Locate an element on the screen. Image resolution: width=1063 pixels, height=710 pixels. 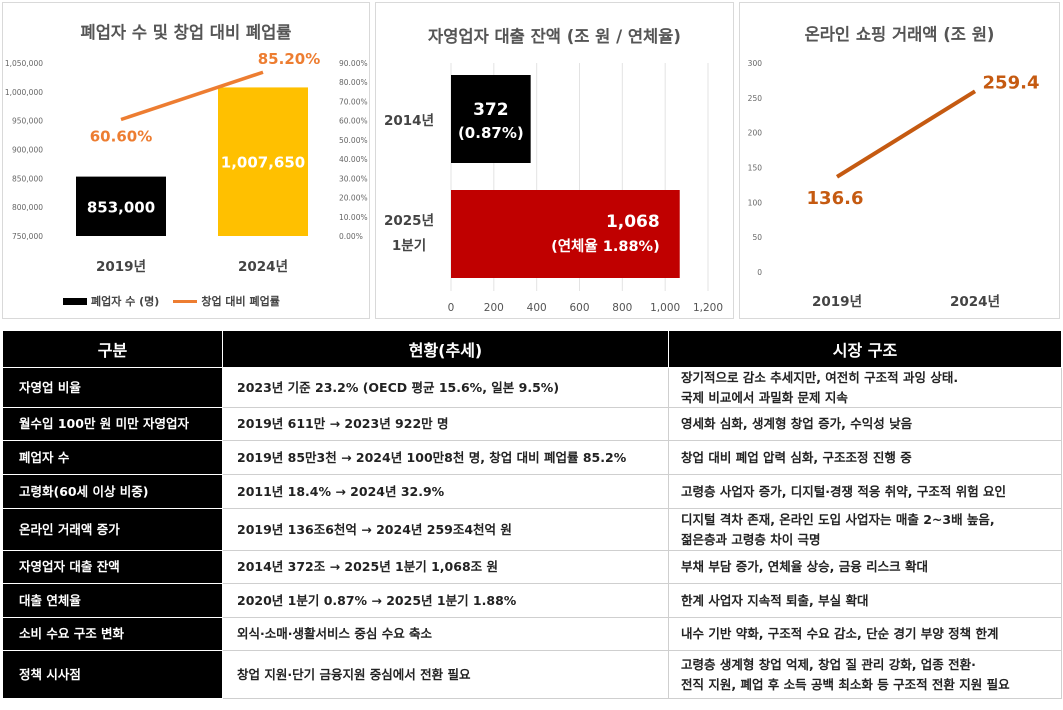
row-label: 소비 수요 구조 변화 is located at coordinates (112, 634).